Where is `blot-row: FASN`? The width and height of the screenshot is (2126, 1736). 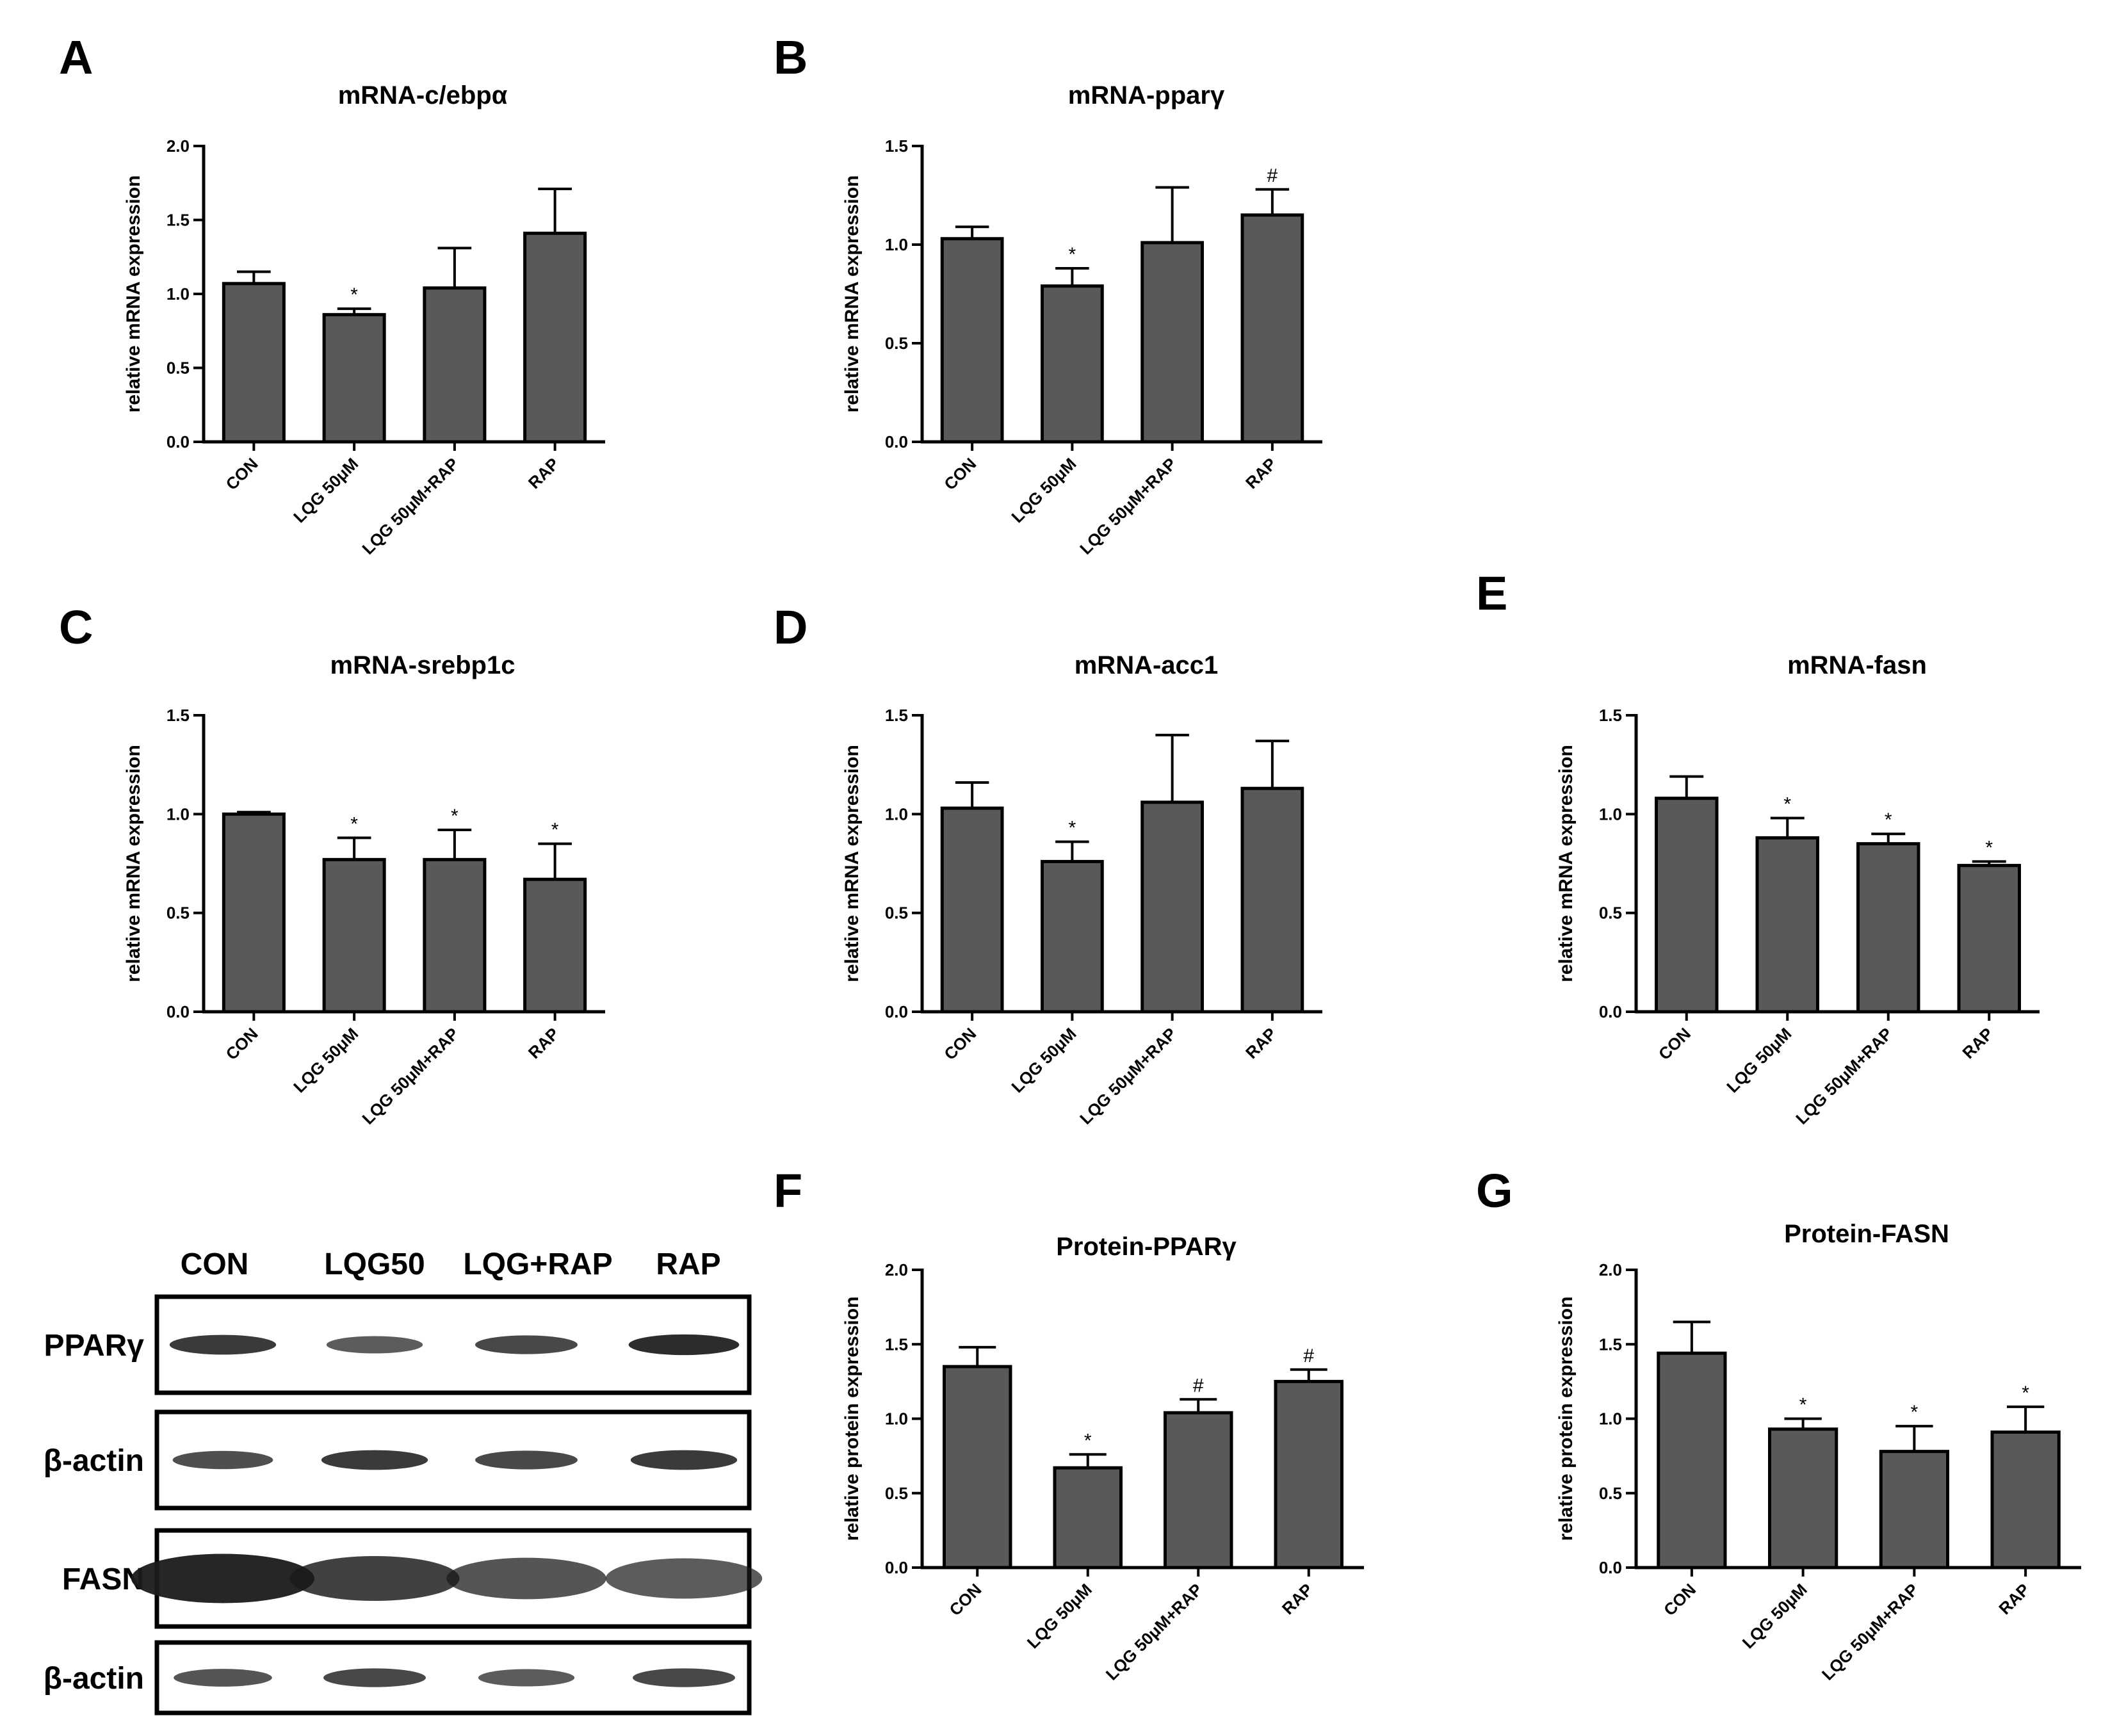 blot-row: FASN is located at coordinates (412, 1578).